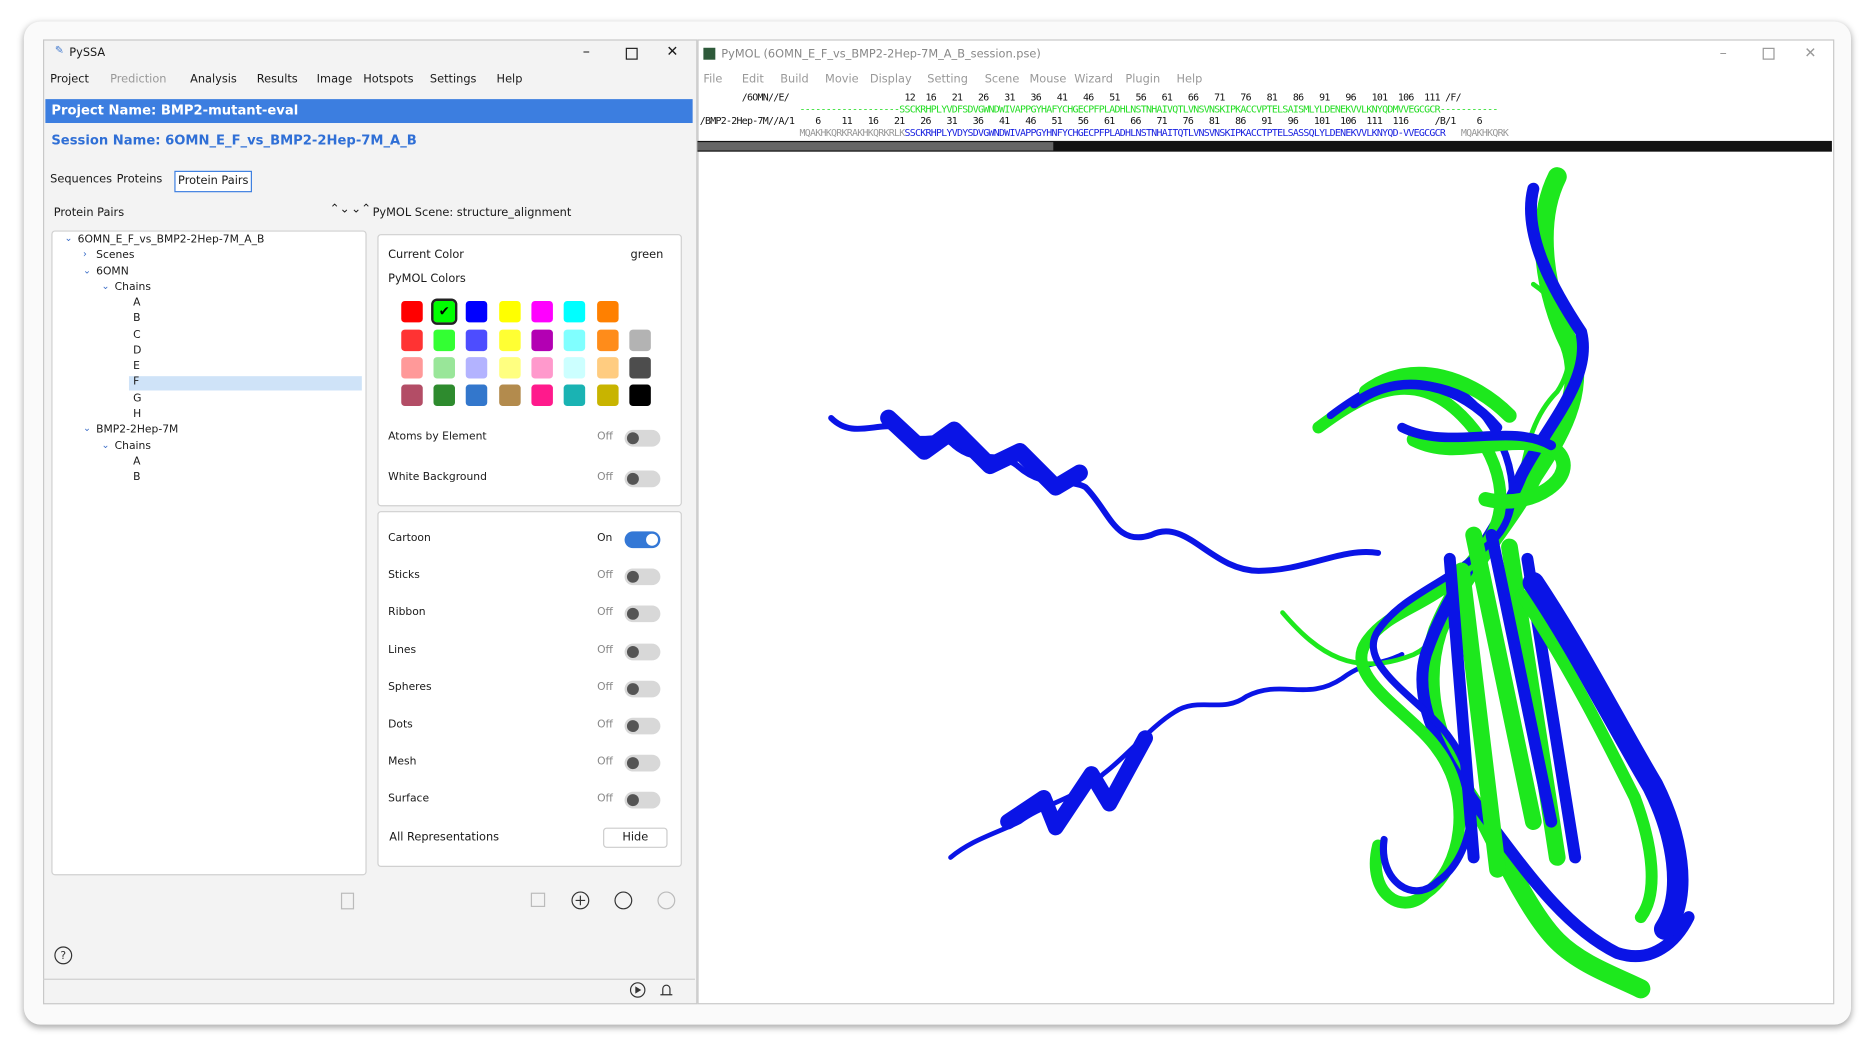 This screenshot has width=1869, height=1043. I want to click on color-swatch: ✔, so click(444, 311).